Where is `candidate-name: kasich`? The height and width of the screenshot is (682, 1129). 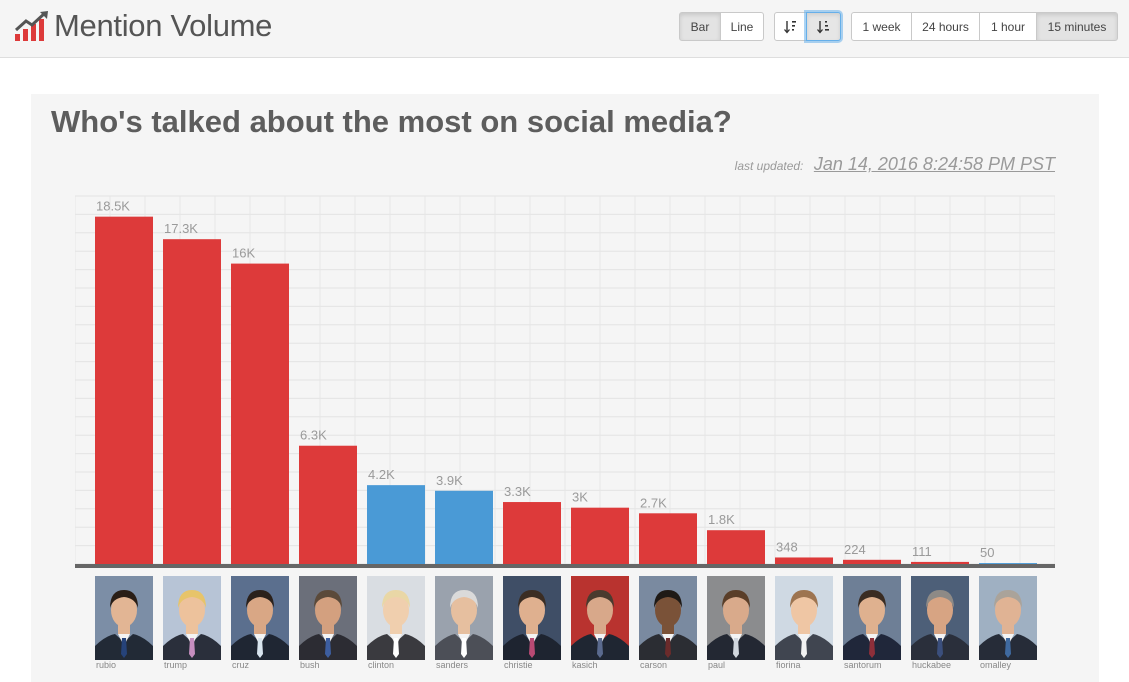 candidate-name: kasich is located at coordinates (585, 665).